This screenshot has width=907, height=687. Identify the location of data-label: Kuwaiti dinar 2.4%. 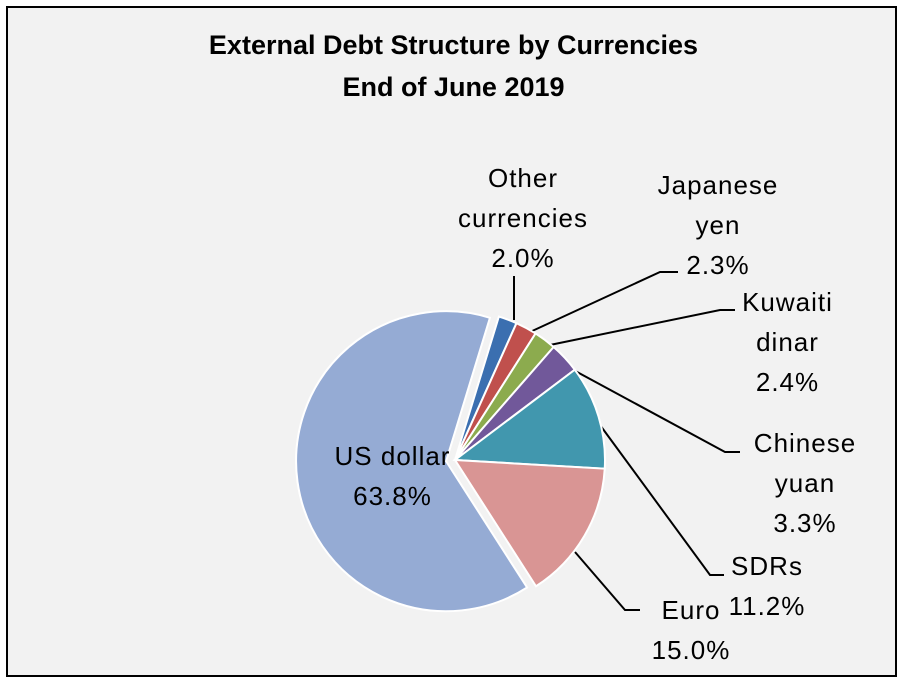
(787, 342).